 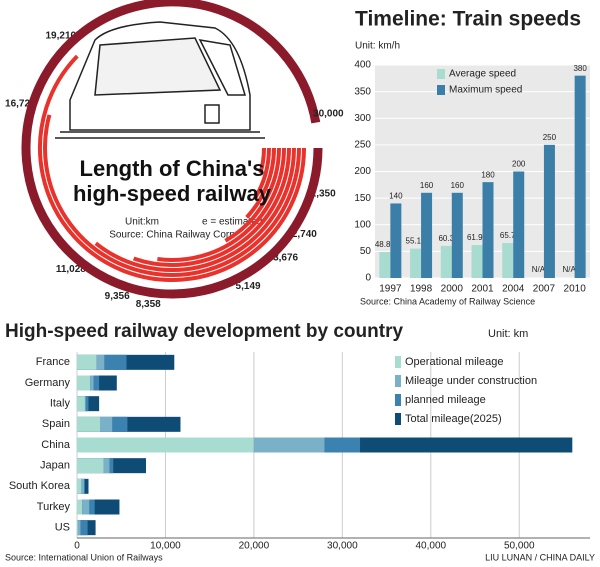 I want to click on value-label: 380, so click(x=580, y=68).